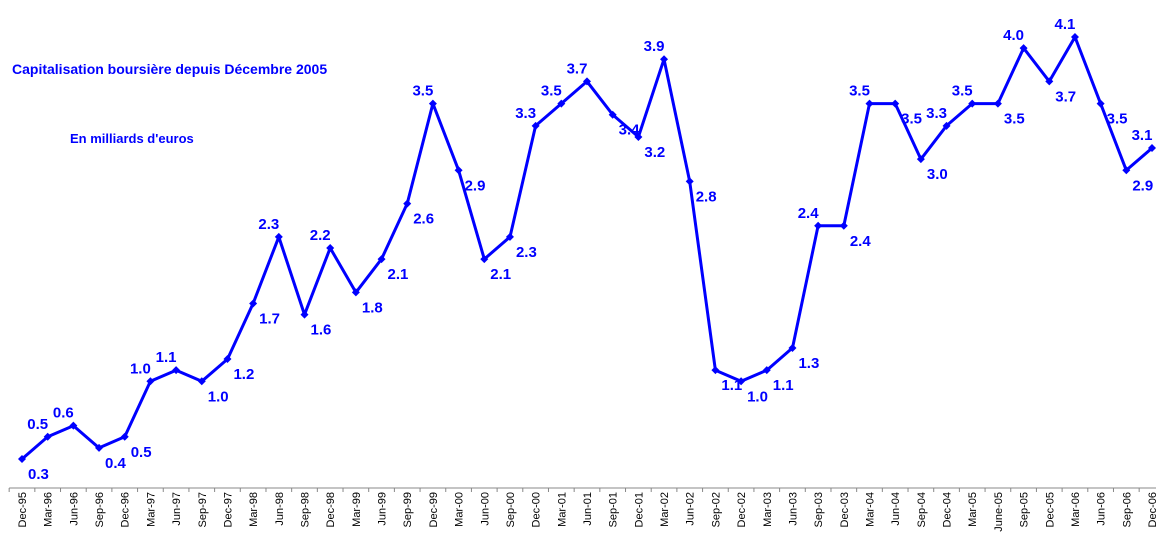 The height and width of the screenshot is (557, 1156). I want to click on x-tick-label: Mar-02, so click(665, 509).